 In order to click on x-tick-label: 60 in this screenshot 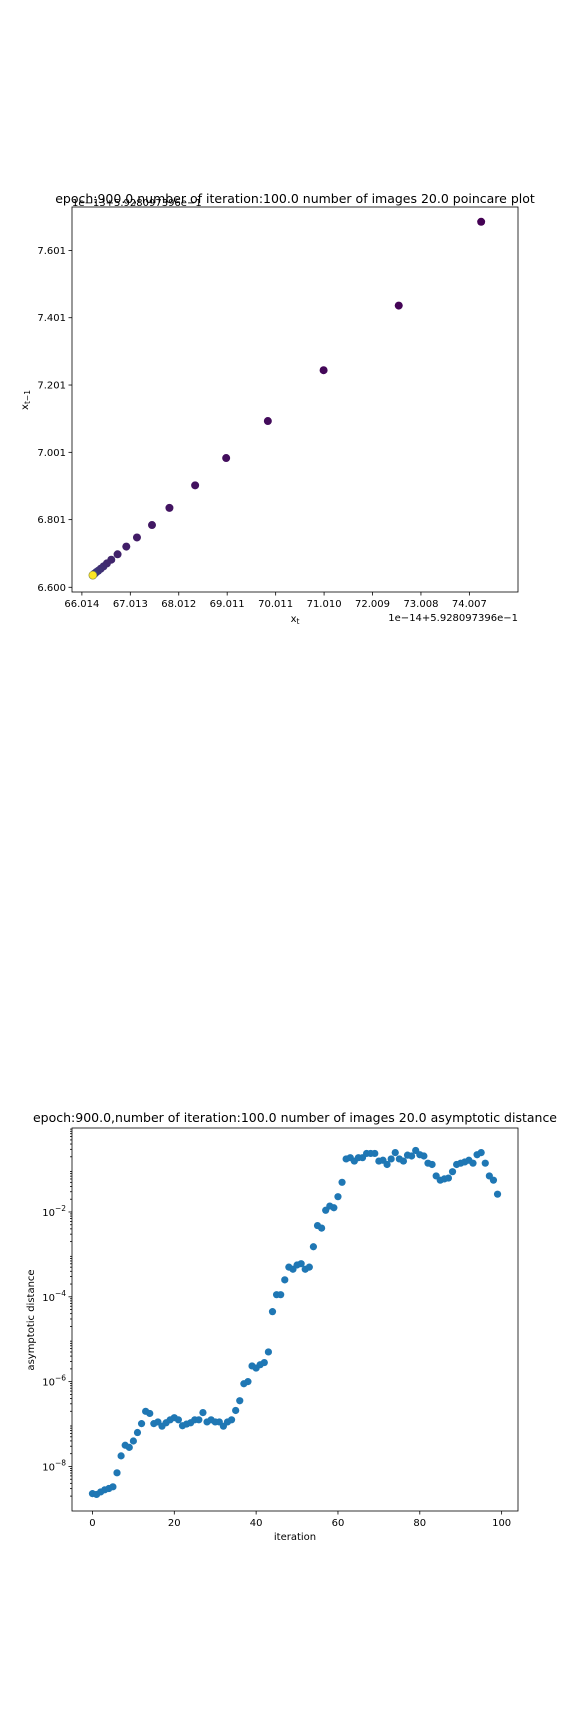, I will do `click(338, 1523)`.